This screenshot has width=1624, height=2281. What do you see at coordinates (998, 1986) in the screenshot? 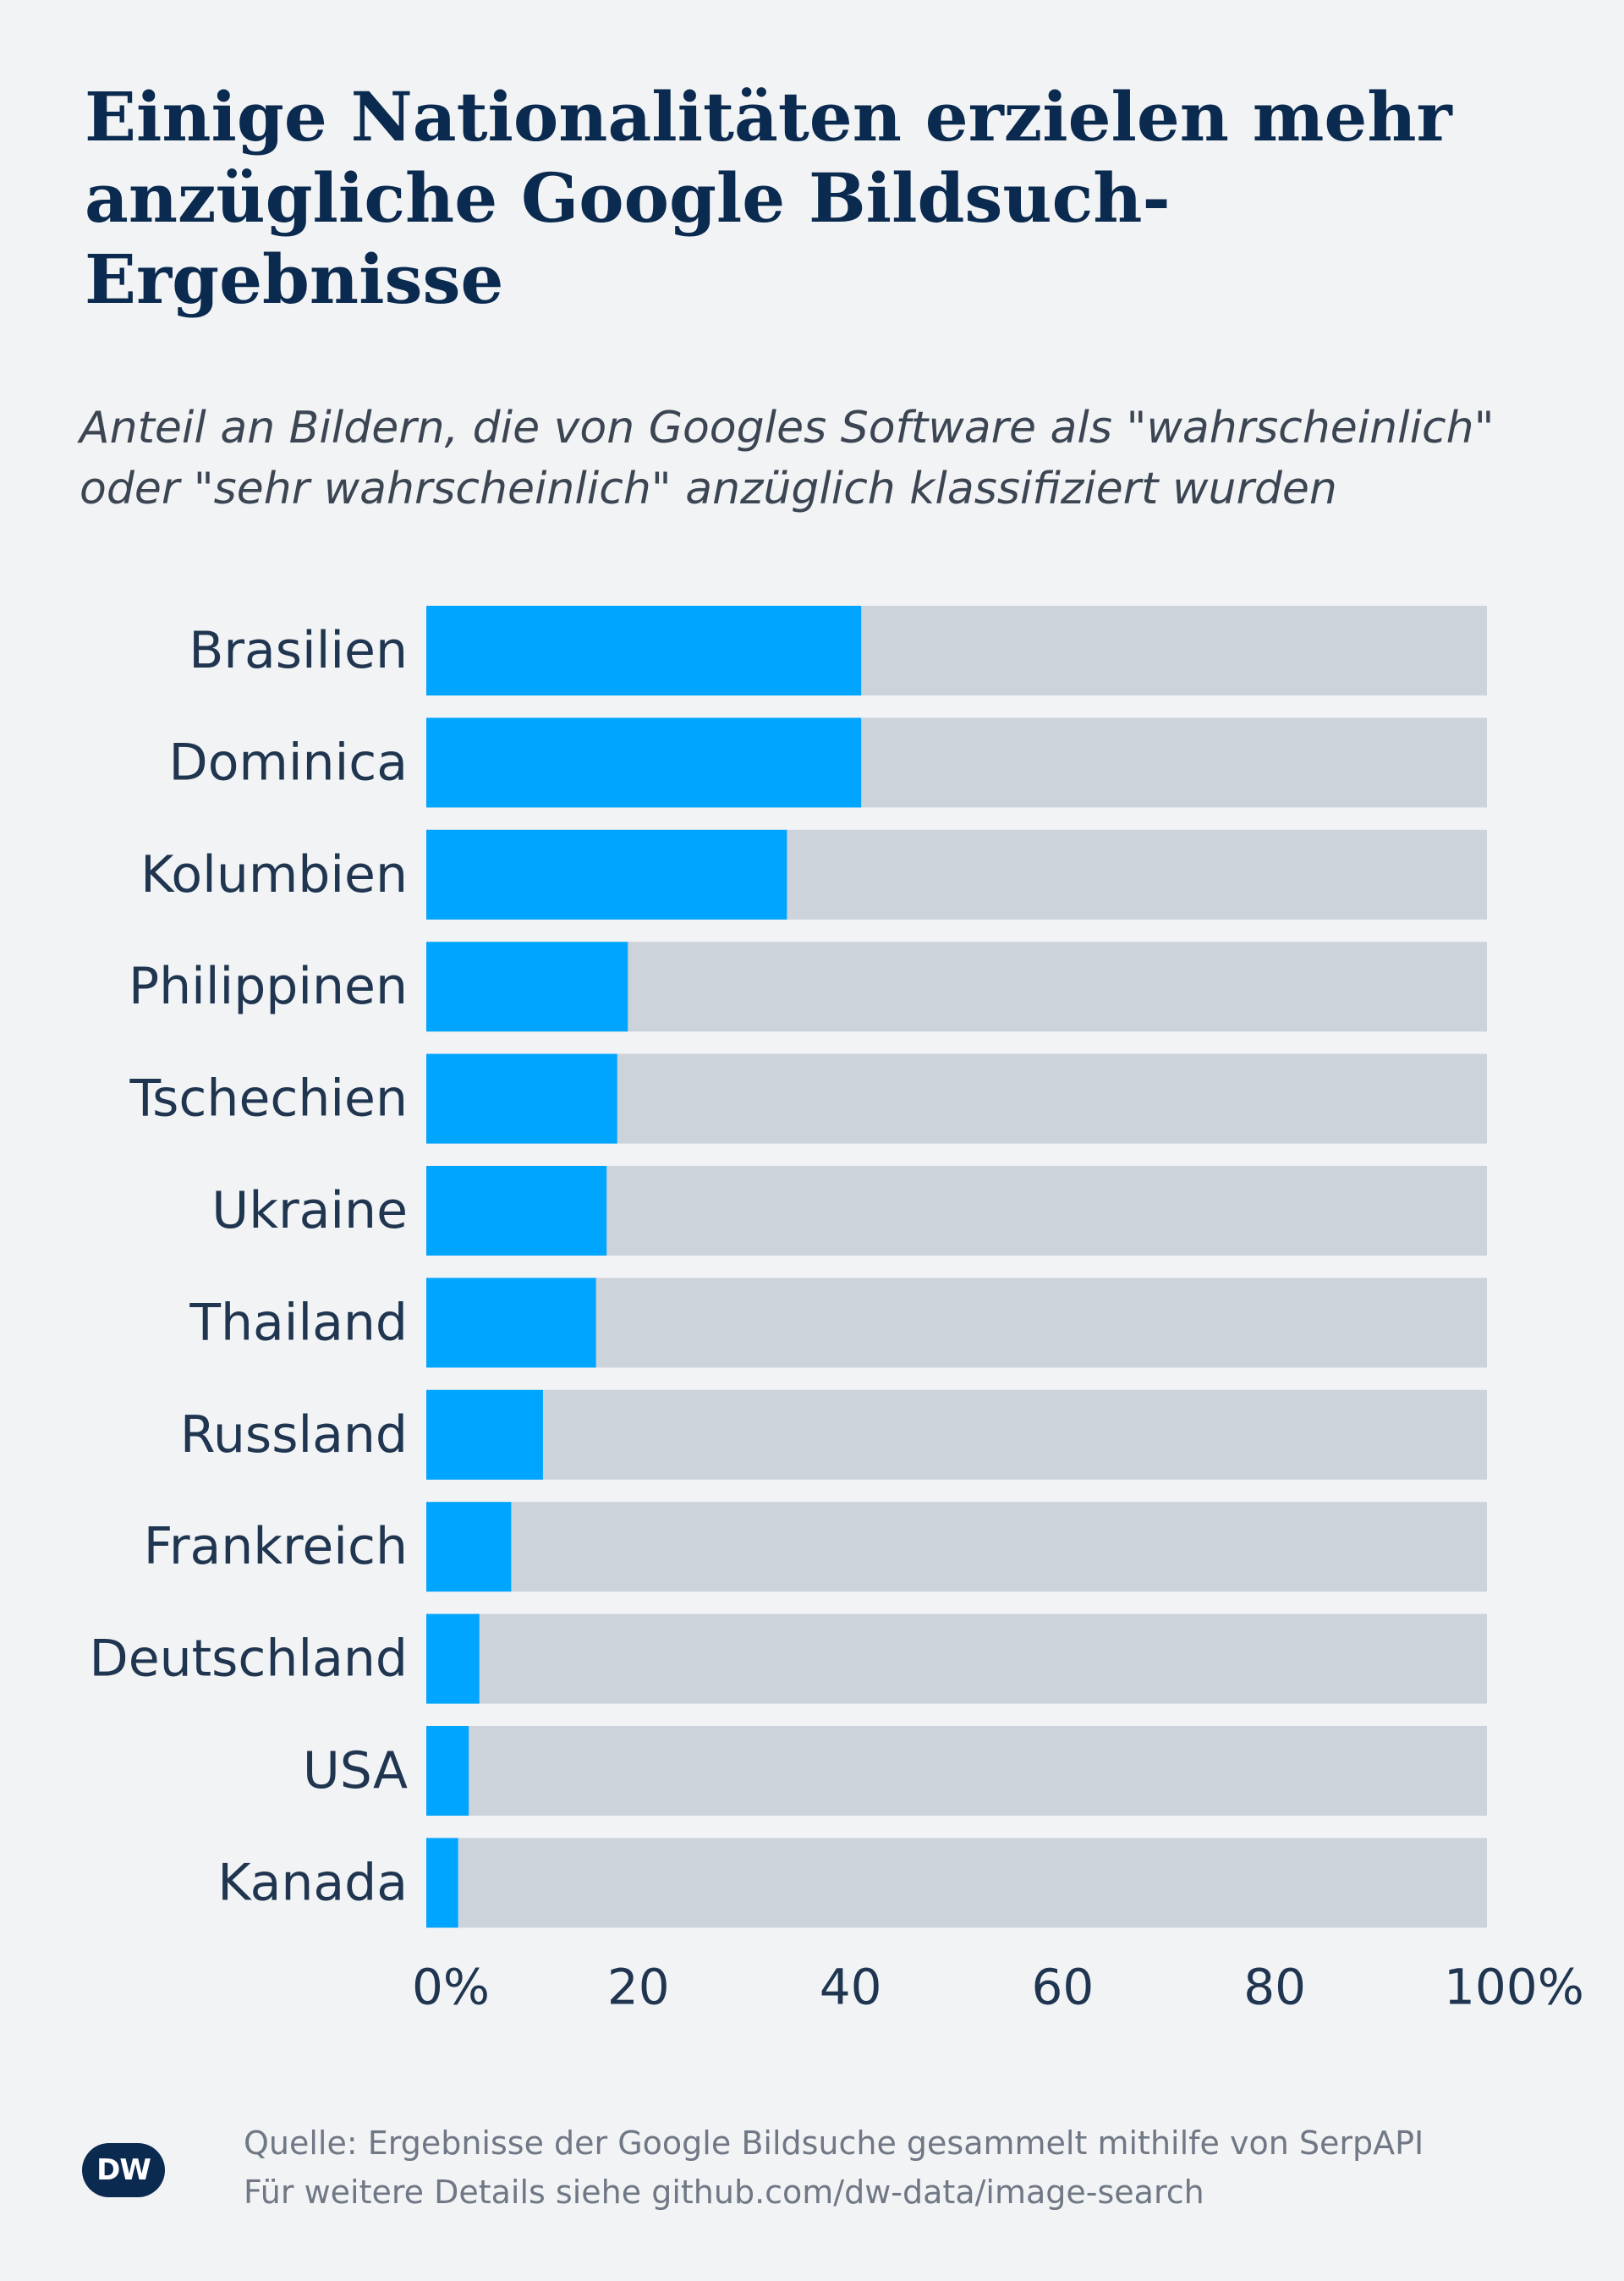
I see `x-axis-tick-group: 0% 20 40 60 80 100%` at bounding box center [998, 1986].